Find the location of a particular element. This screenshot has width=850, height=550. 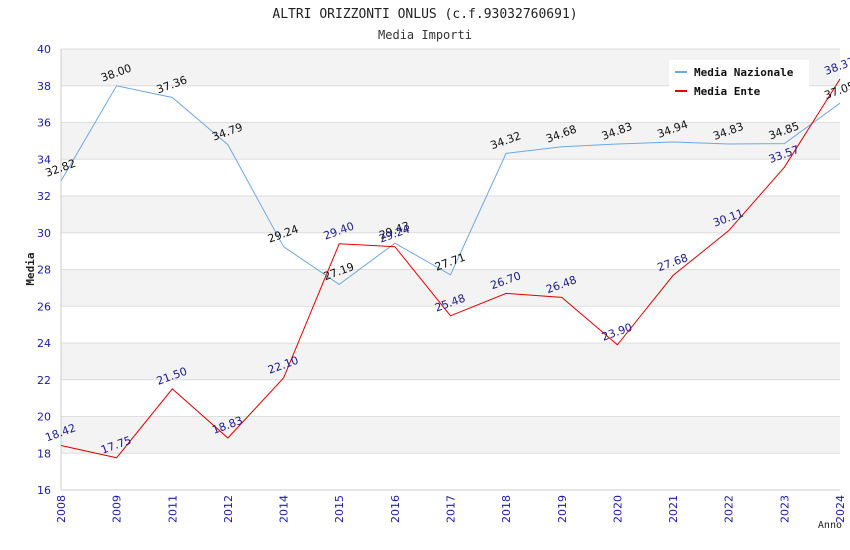

x-tick-label: 2012 is located at coordinates (228, 509).